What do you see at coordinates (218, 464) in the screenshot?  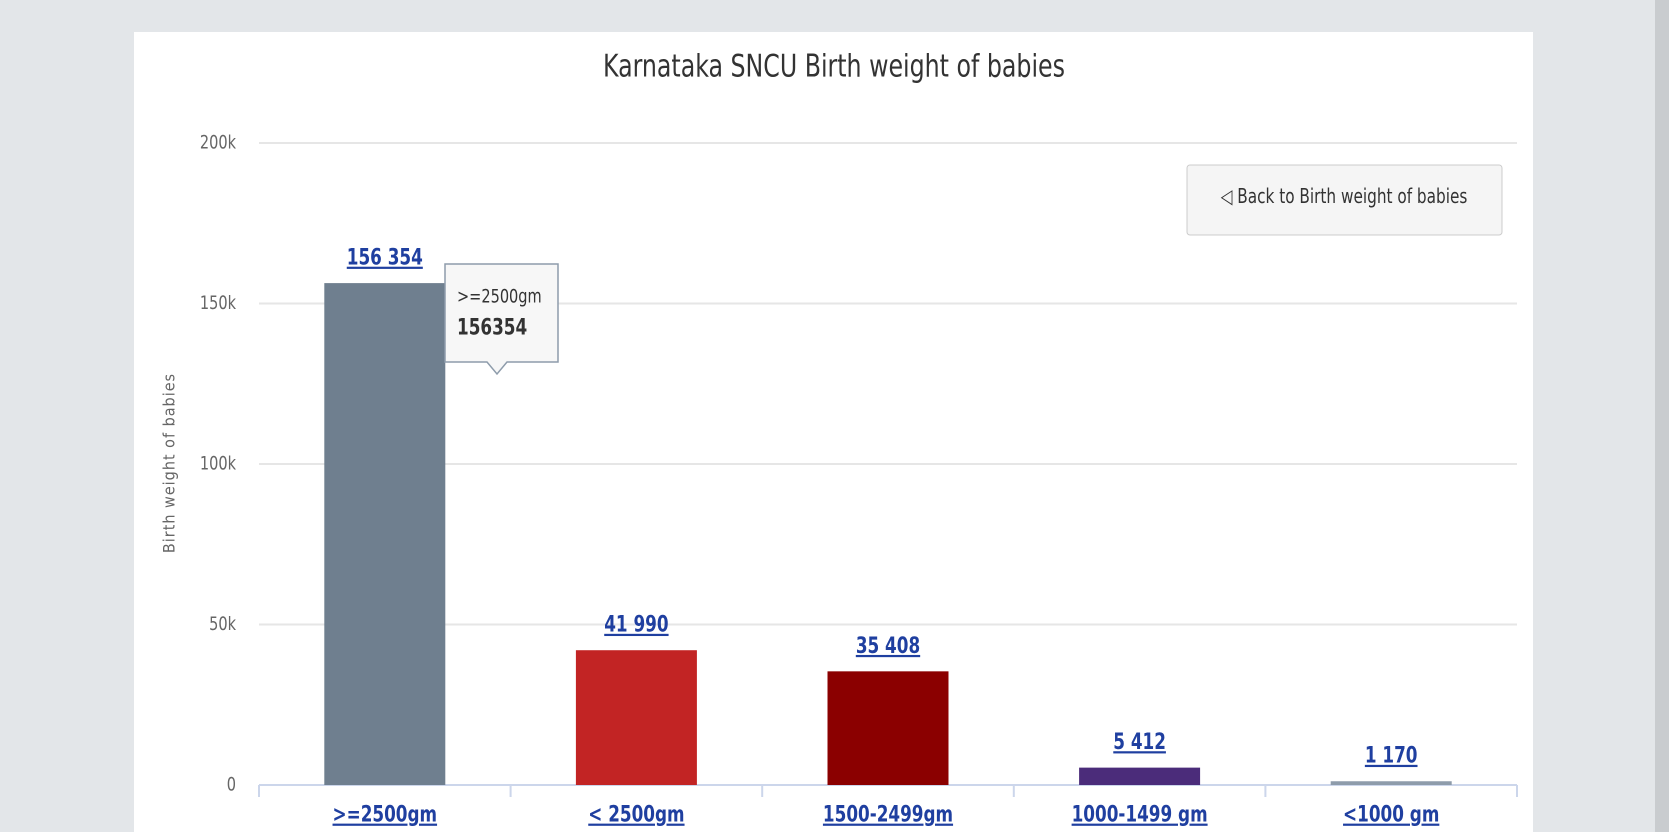 I see `y-tick-label: 100k` at bounding box center [218, 464].